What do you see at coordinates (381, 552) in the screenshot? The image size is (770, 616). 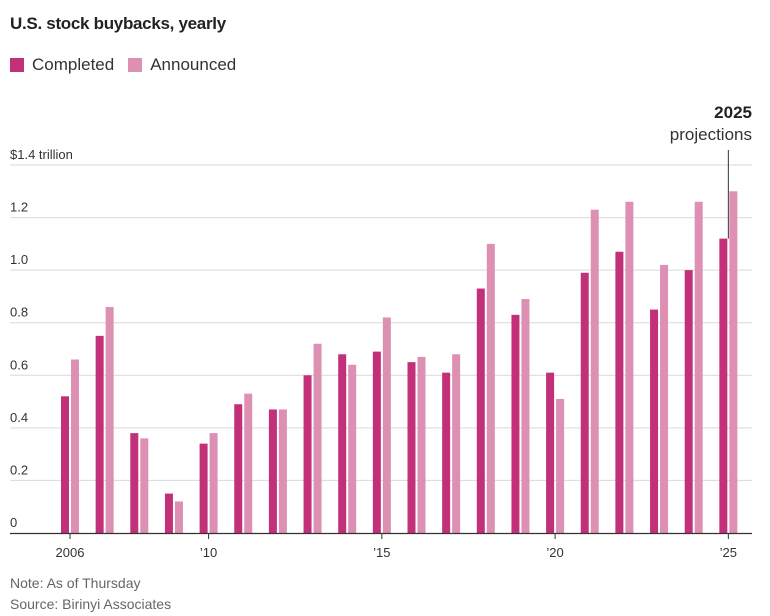 I see `x-tick-label: ’15` at bounding box center [381, 552].